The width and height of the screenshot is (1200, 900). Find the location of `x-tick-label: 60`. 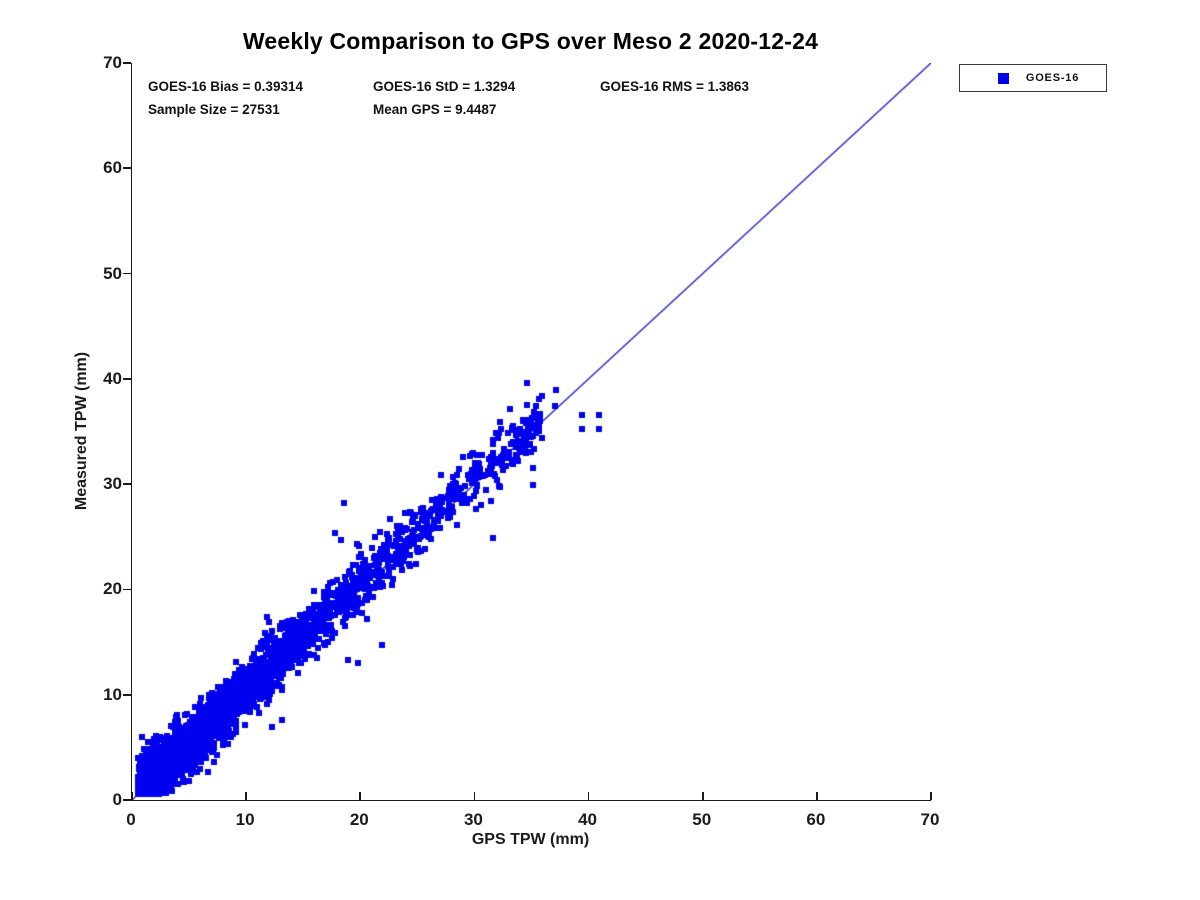

x-tick-label: 60 is located at coordinates (816, 819).